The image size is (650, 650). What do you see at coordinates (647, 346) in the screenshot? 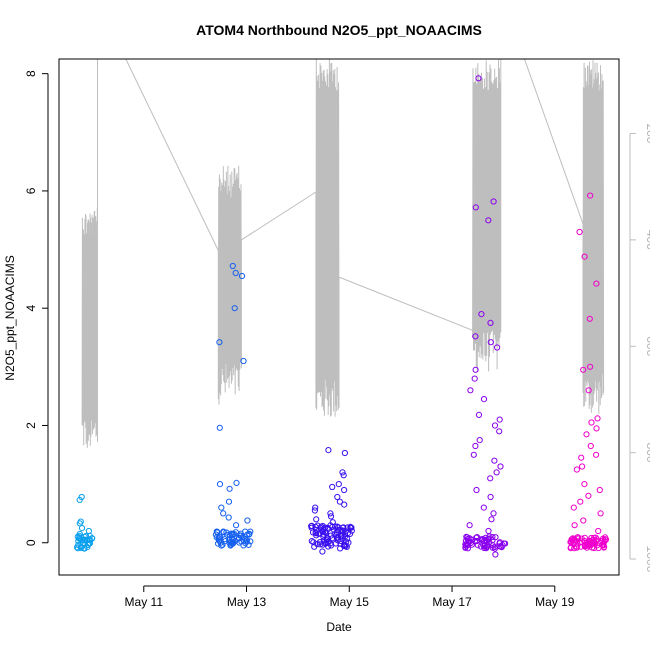
I see `right-tick-label: 600` at bounding box center [647, 346].